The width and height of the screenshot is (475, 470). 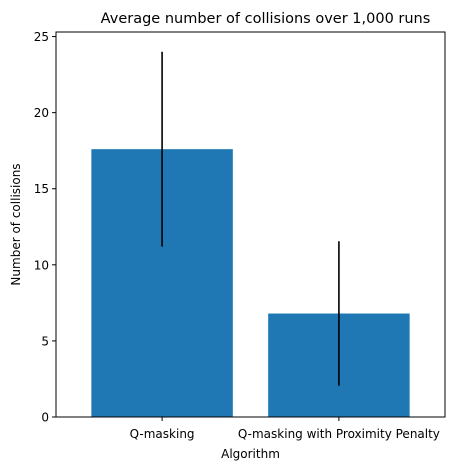 I want to click on y-tick-label-2: 10, so click(x=41, y=265).